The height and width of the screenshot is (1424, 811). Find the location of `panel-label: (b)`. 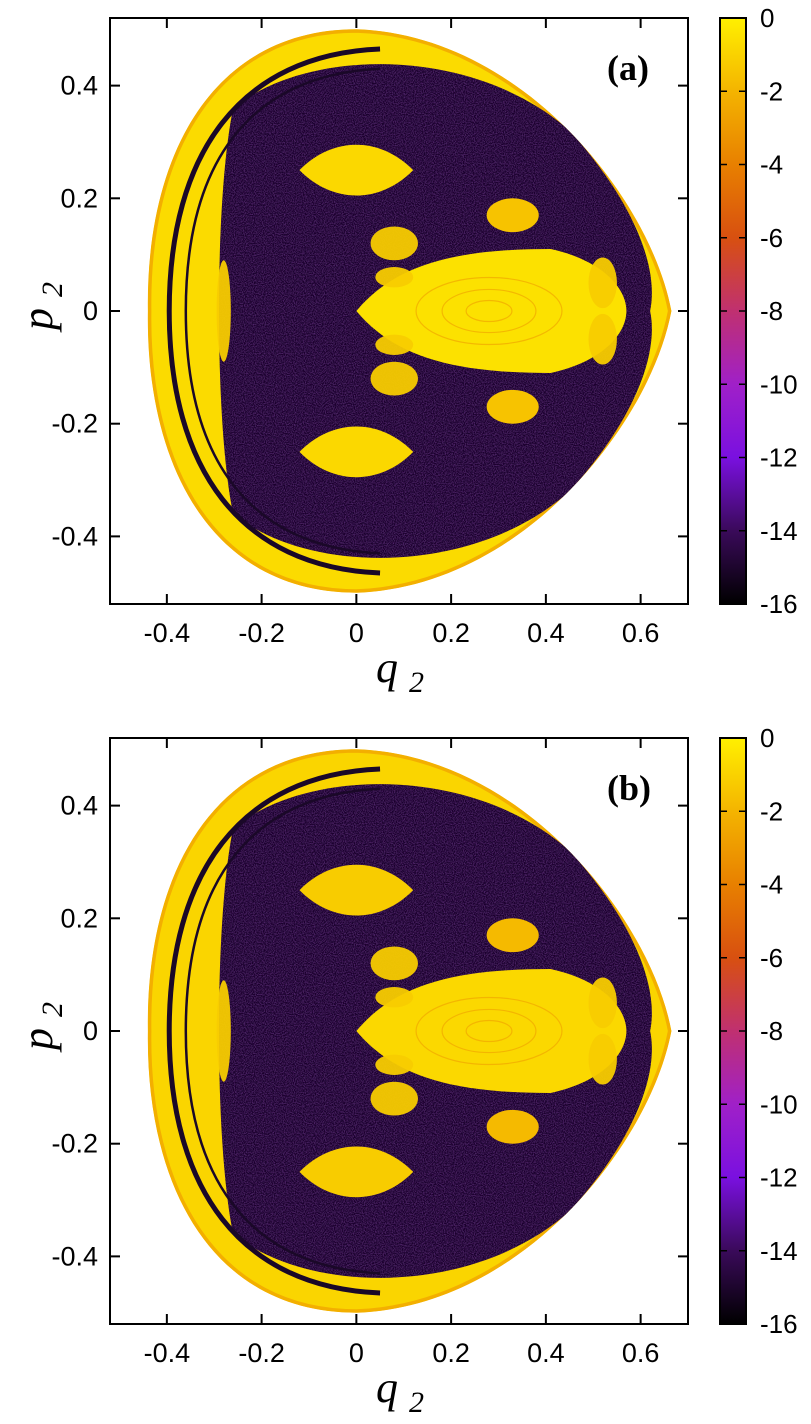

panel-label: (b) is located at coordinates (629, 788).